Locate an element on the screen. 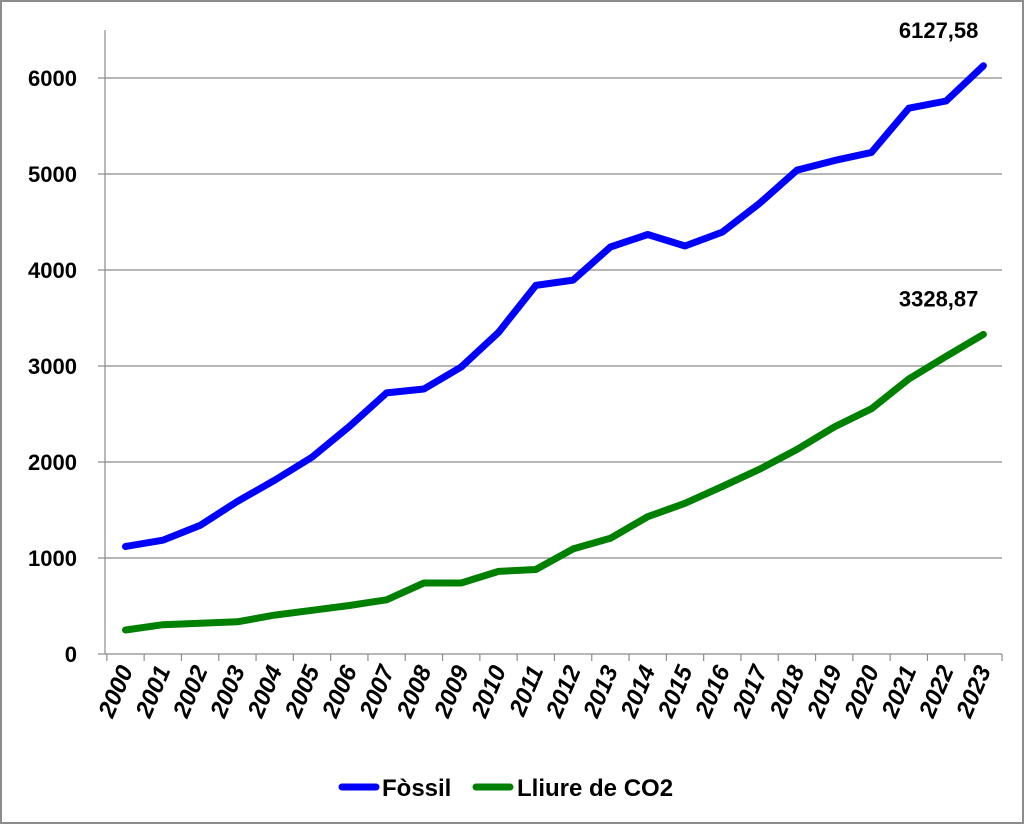 The image size is (1024, 824). x-tick-label-2010: 2010 is located at coordinates (489, 691).